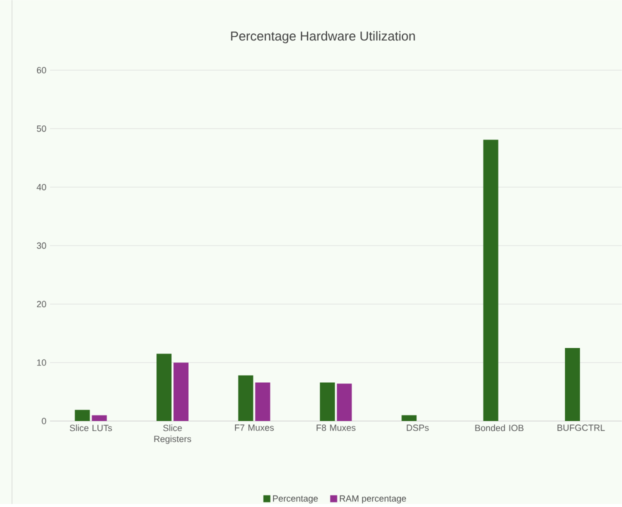  I want to click on x-tick-label: DSPs, so click(417, 427).